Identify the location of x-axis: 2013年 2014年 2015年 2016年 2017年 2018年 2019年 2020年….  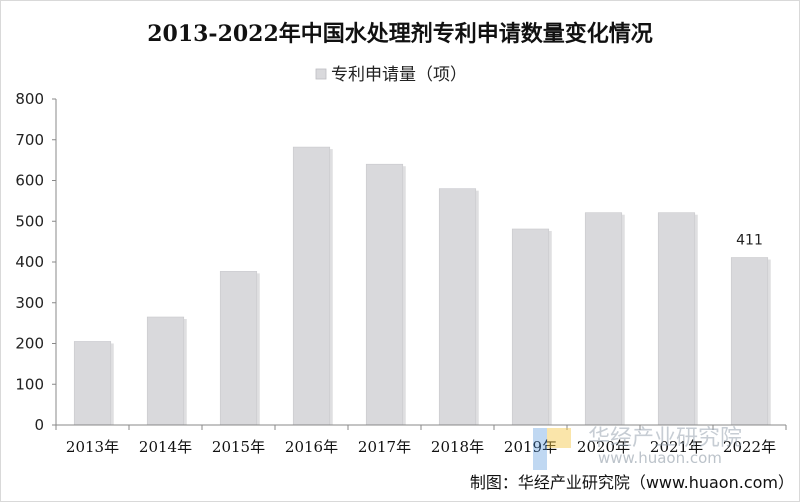
(421, 440).